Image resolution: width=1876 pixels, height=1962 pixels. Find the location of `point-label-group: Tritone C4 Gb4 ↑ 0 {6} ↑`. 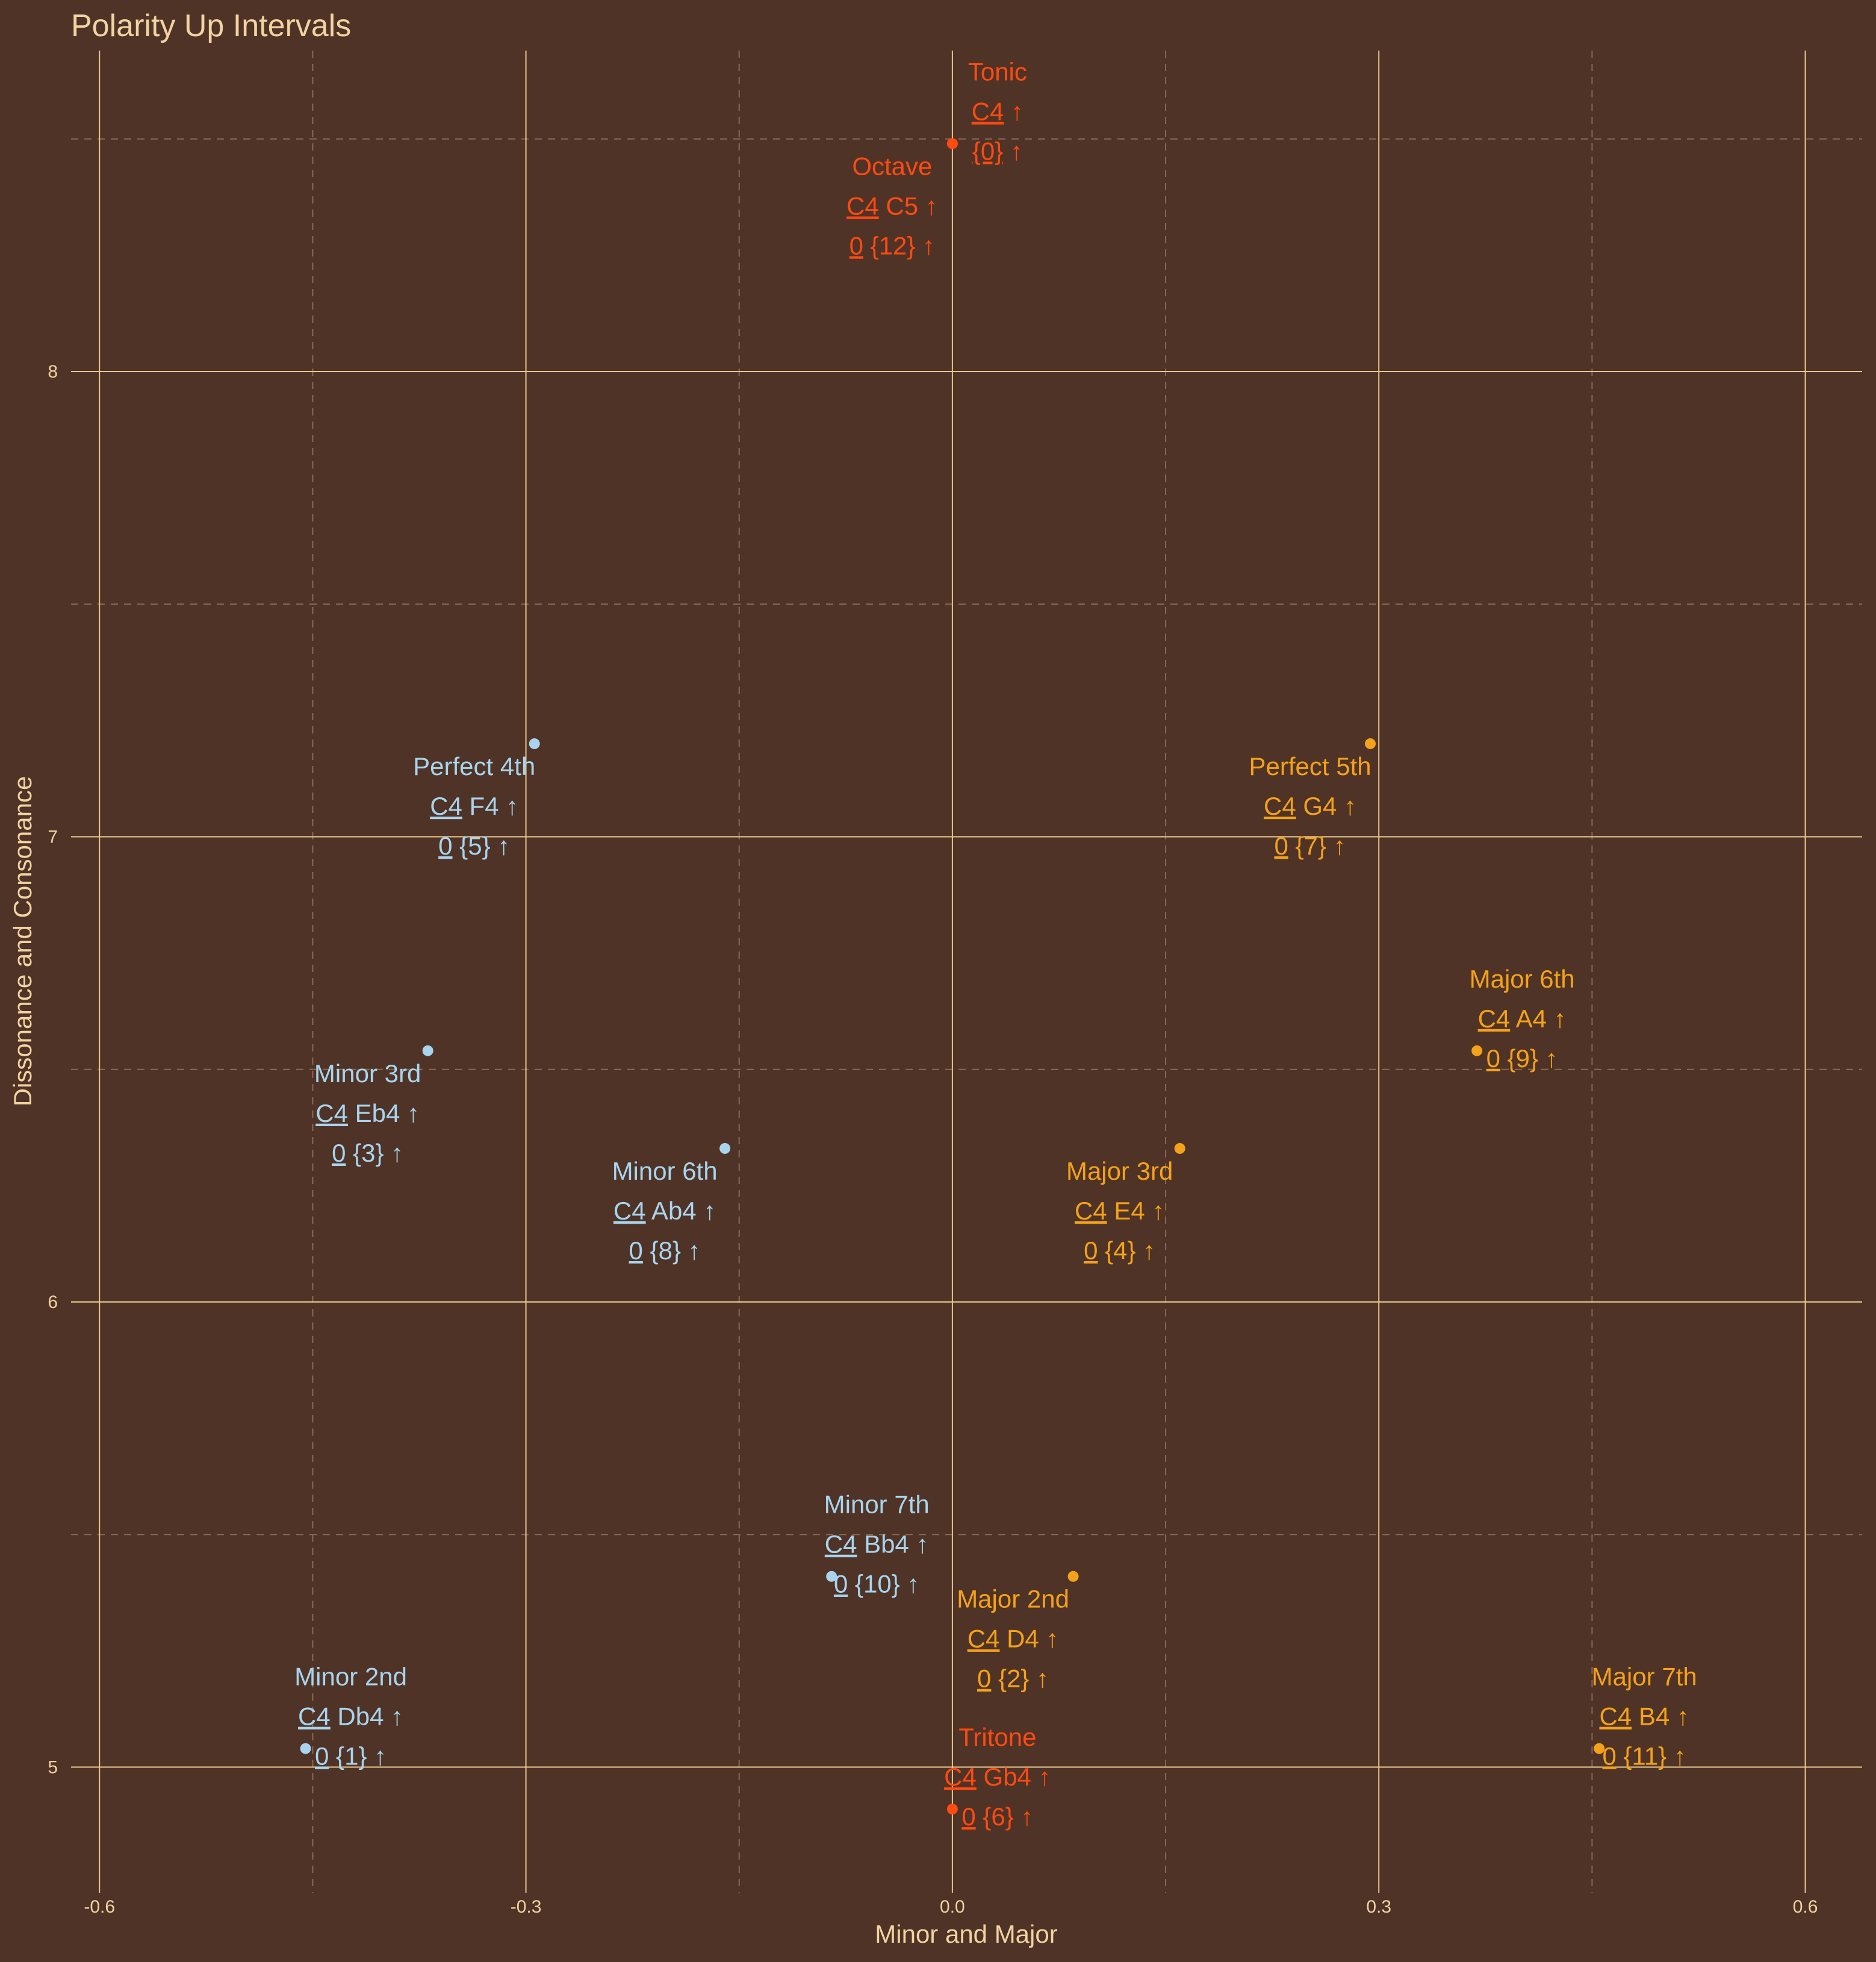

point-label-group: Tritone C4 Gb4 ↑ 0 {6} ↑ is located at coordinates (997, 1777).